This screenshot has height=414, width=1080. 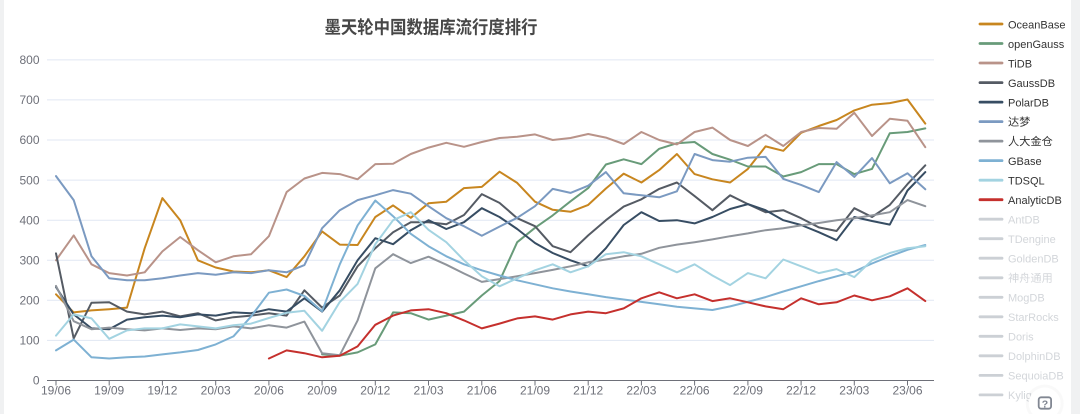 I want to click on svg-text: 500, so click(x=29, y=180).